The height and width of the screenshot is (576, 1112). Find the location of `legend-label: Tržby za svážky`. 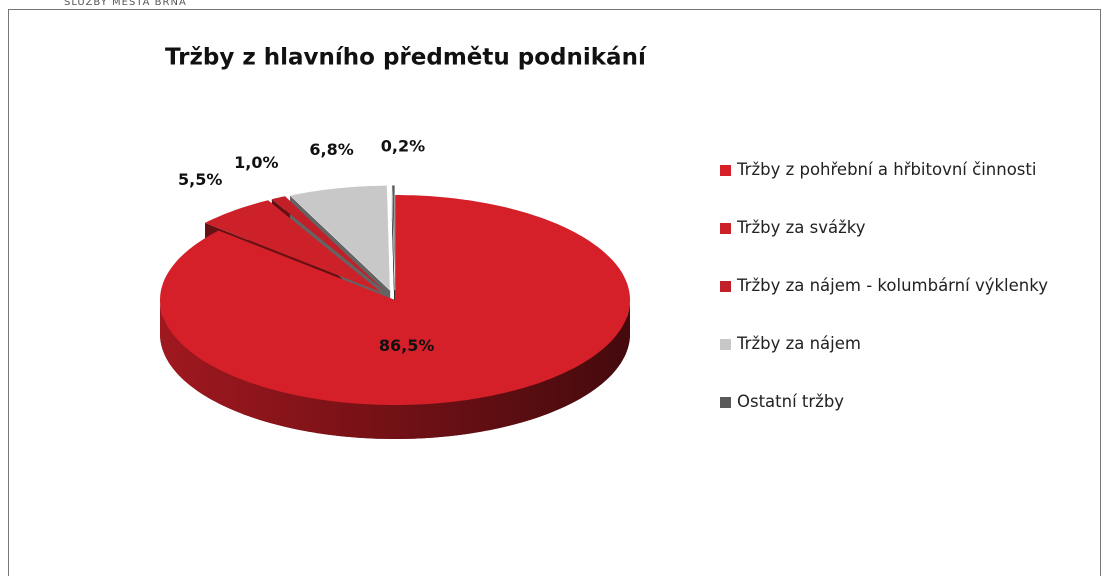

legend-label: Tržby za svážky is located at coordinates (801, 227).